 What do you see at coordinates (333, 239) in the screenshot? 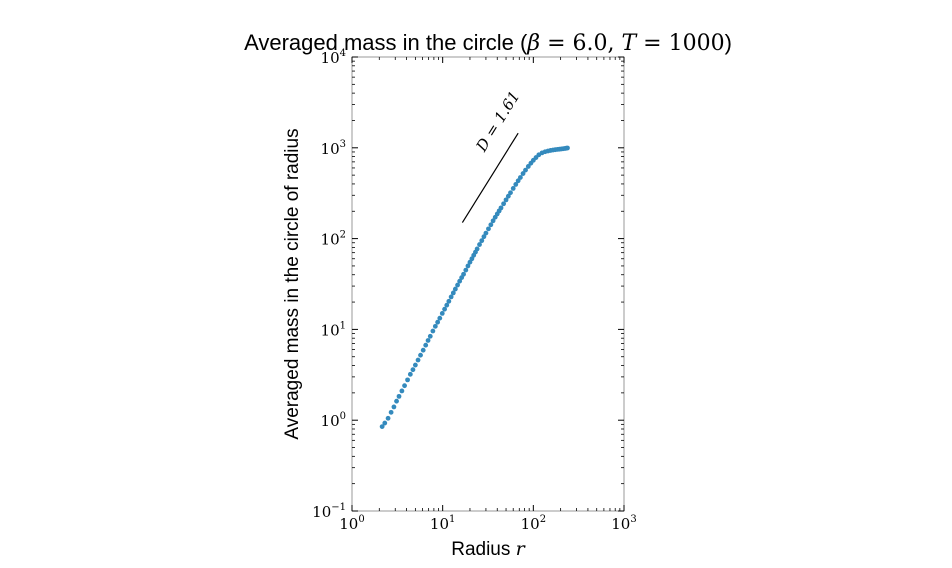
I see `y-tick-label: 10²` at bounding box center [333, 239].